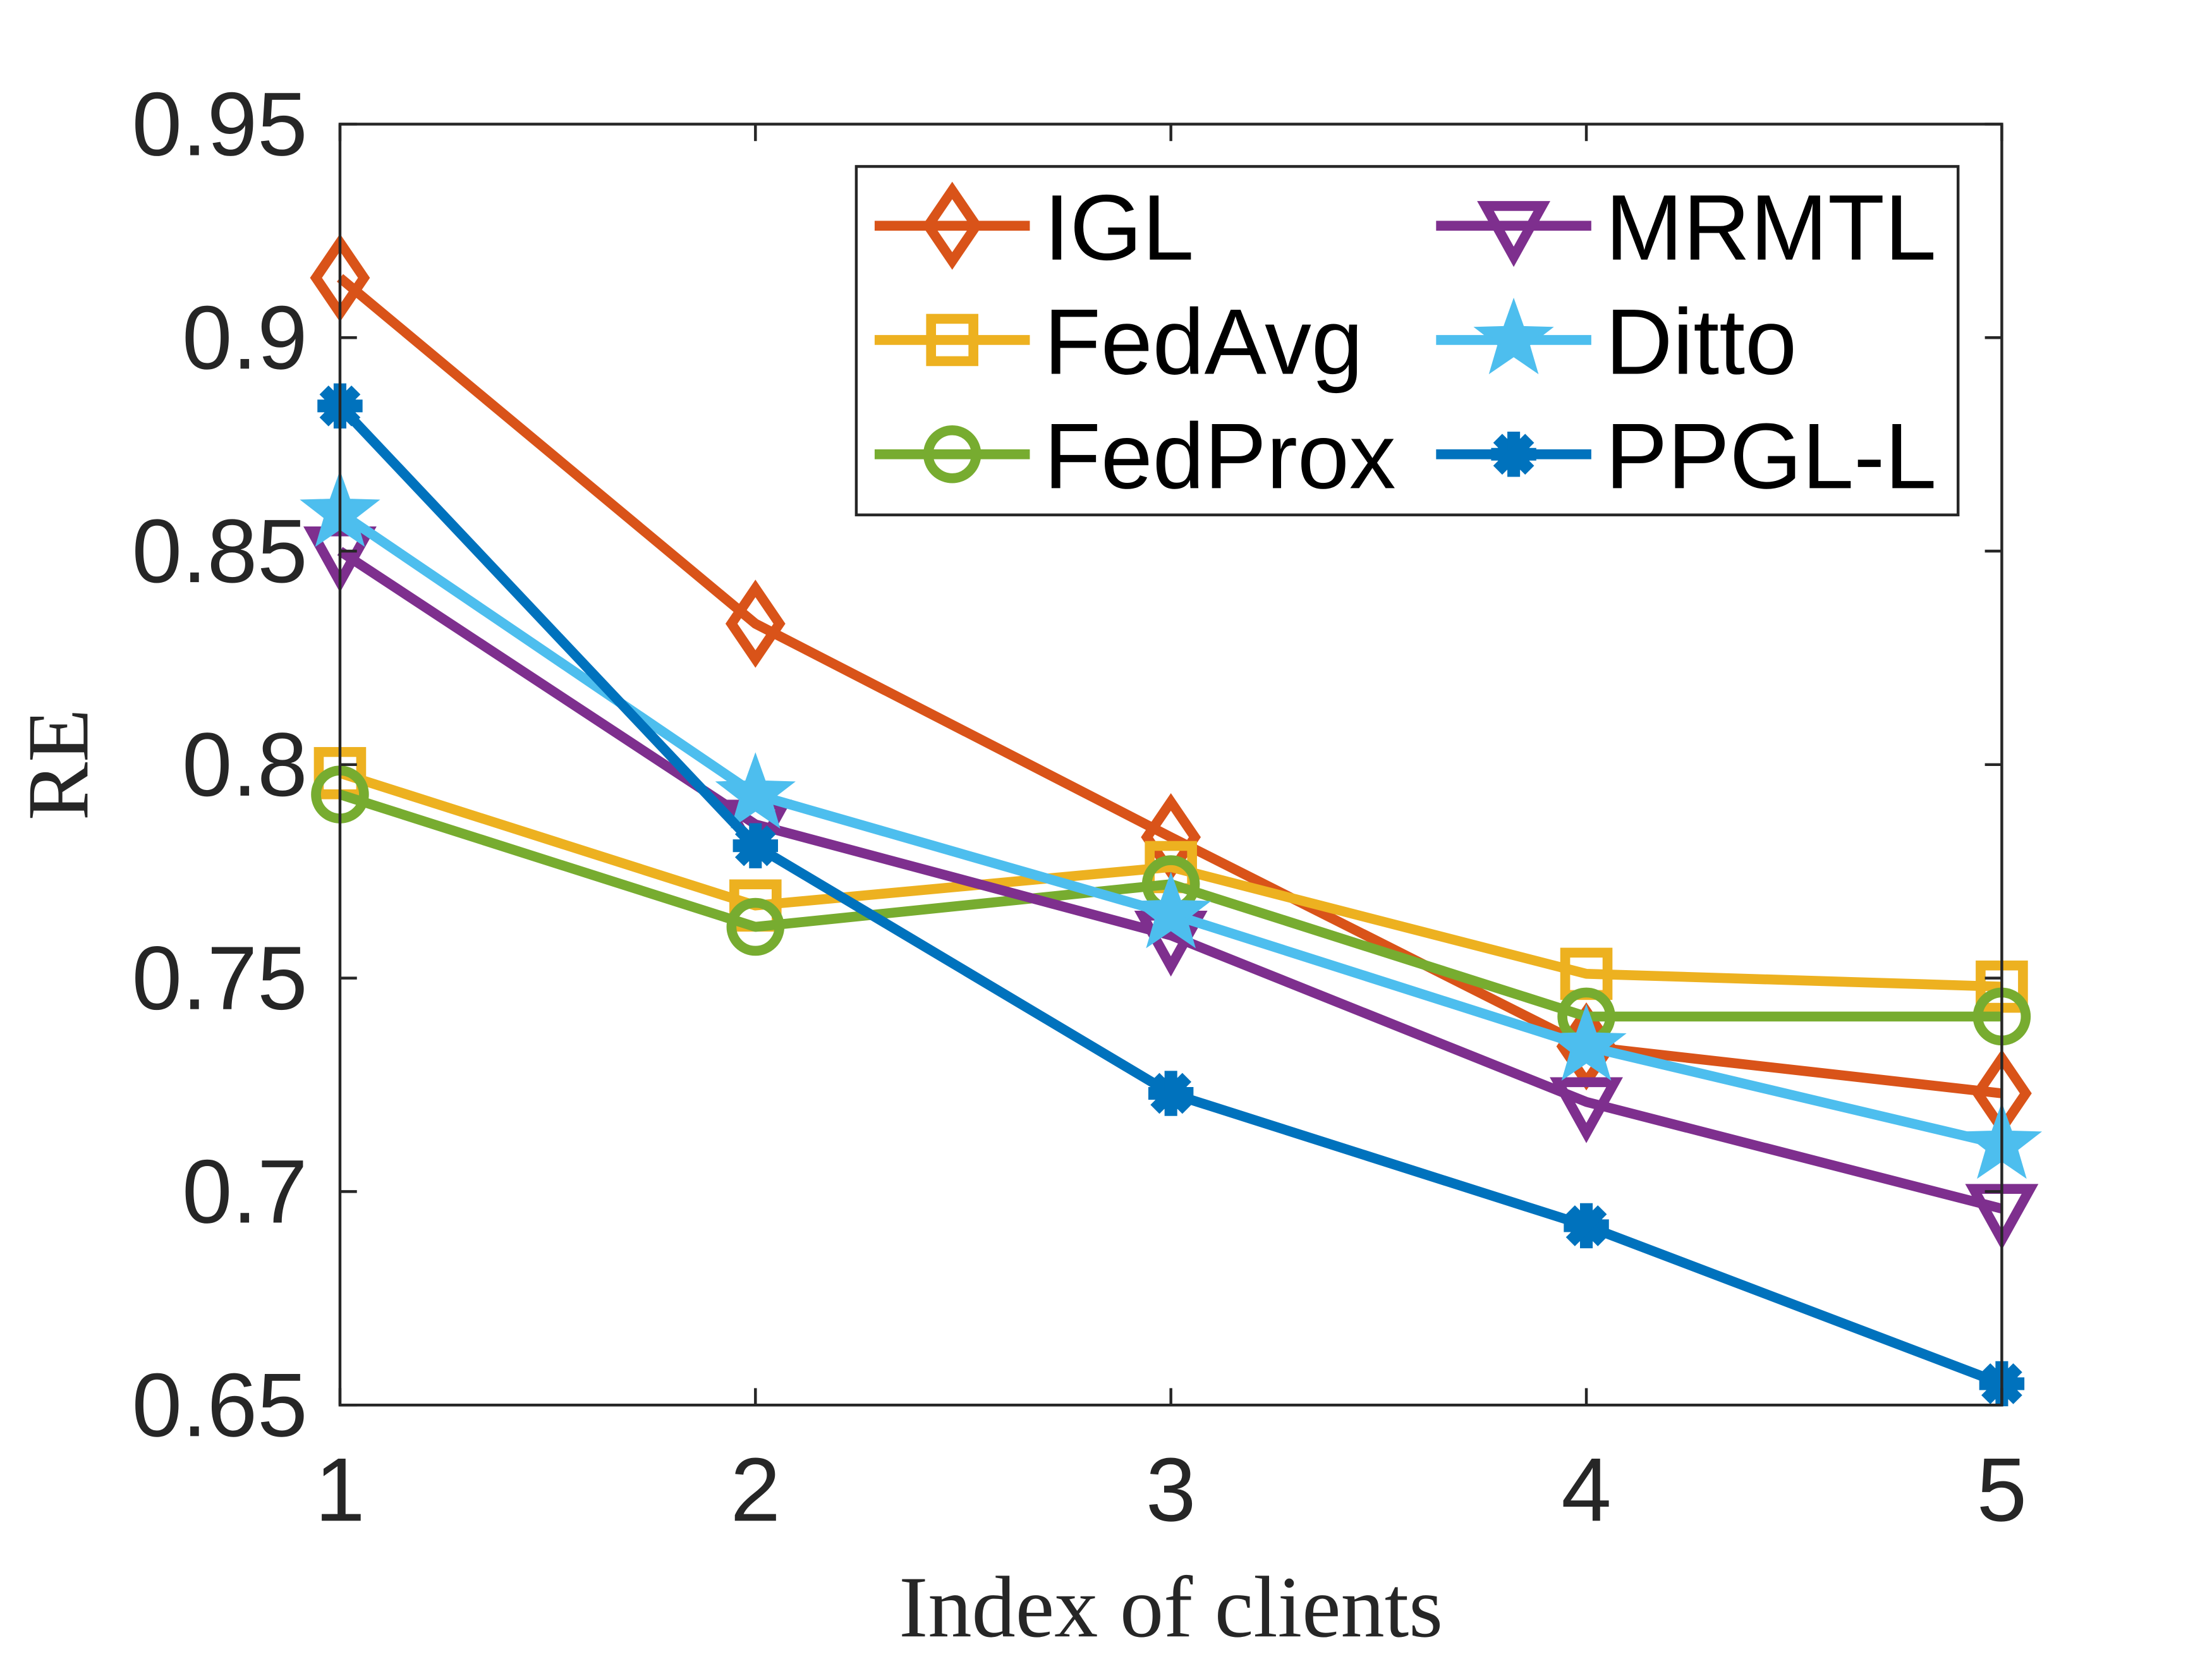  I want to click on legend-label: MRMTL, so click(1770, 228).